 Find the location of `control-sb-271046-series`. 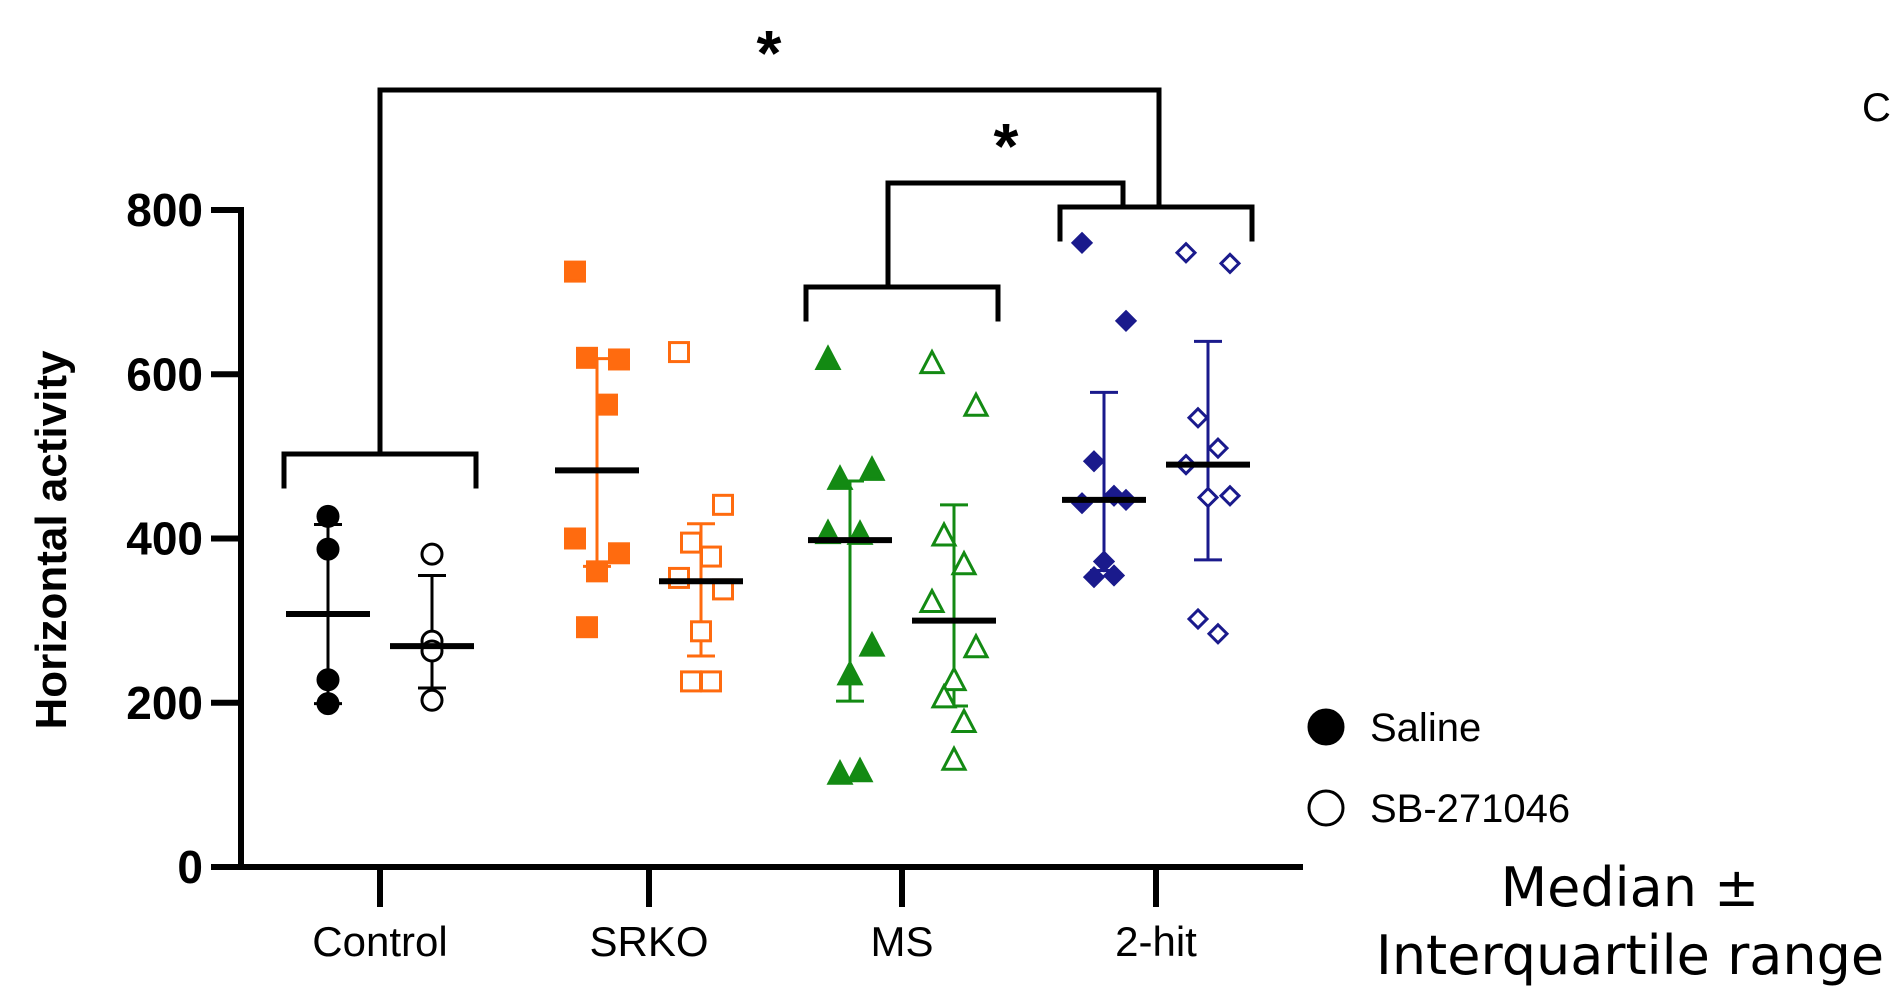

control-sb-271046-series is located at coordinates (432, 627).